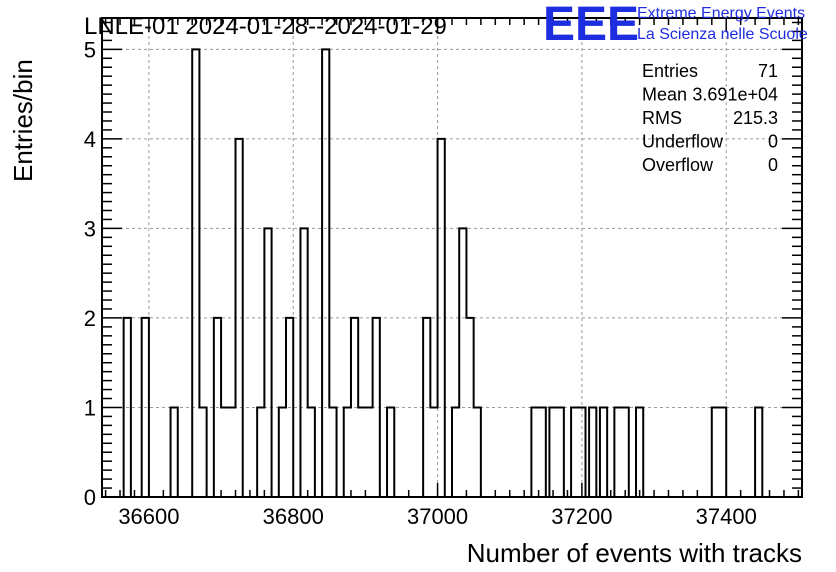 The image size is (836, 572). What do you see at coordinates (634, 553) in the screenshot?
I see `x-axis-label: Number of events with tracks` at bounding box center [634, 553].